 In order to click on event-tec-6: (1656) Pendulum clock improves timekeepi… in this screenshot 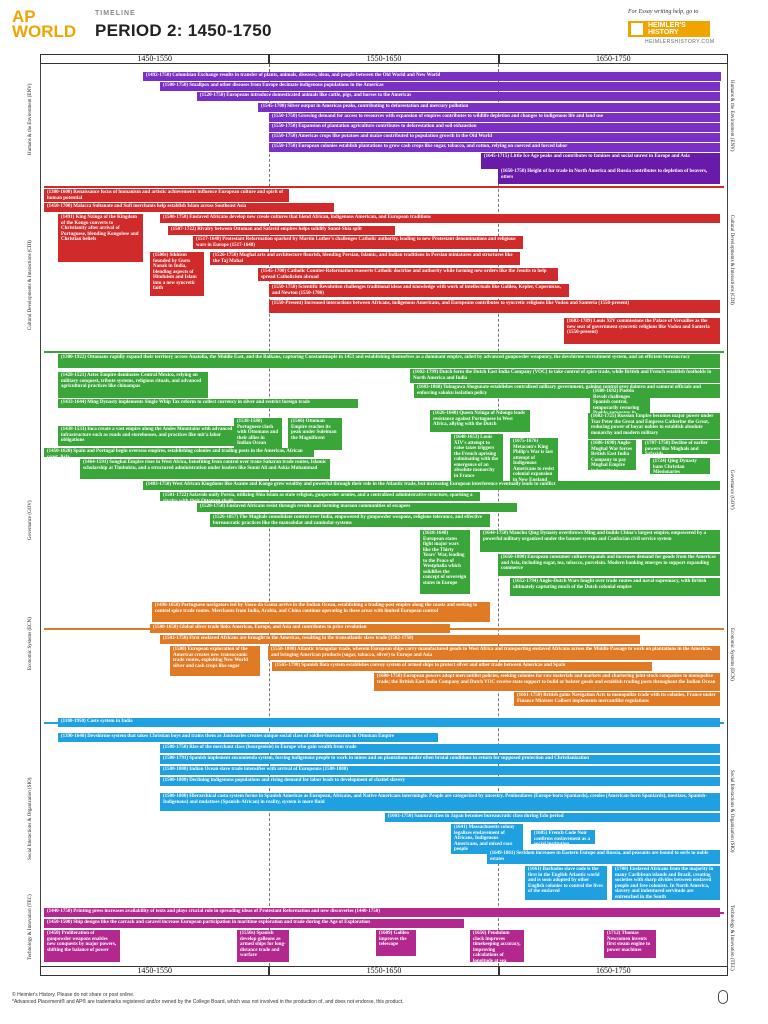, I will do `click(497, 946)`.